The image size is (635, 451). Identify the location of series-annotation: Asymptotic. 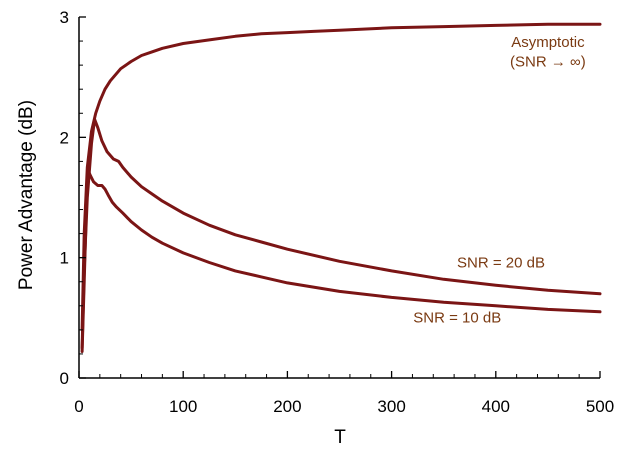
(548, 42).